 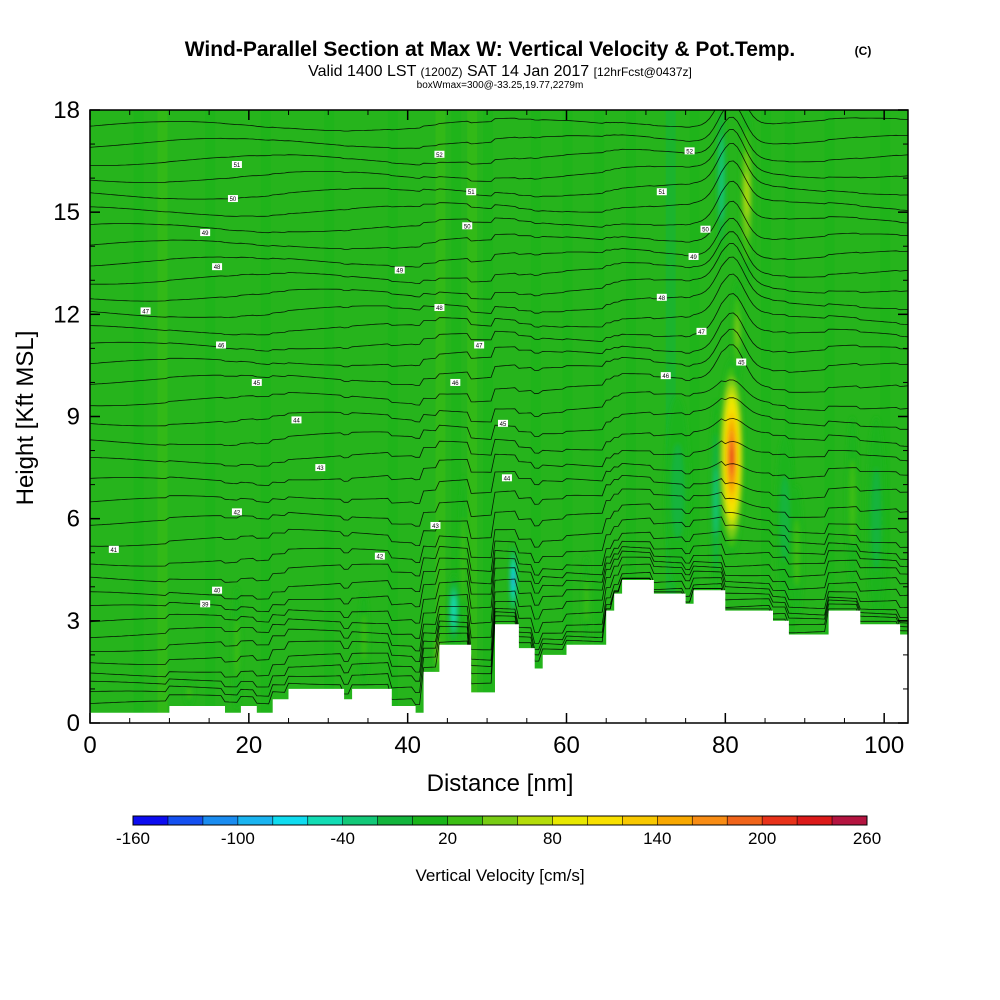 I want to click on forecast-info: [12hrFcst@0437z], so click(x=643, y=72).